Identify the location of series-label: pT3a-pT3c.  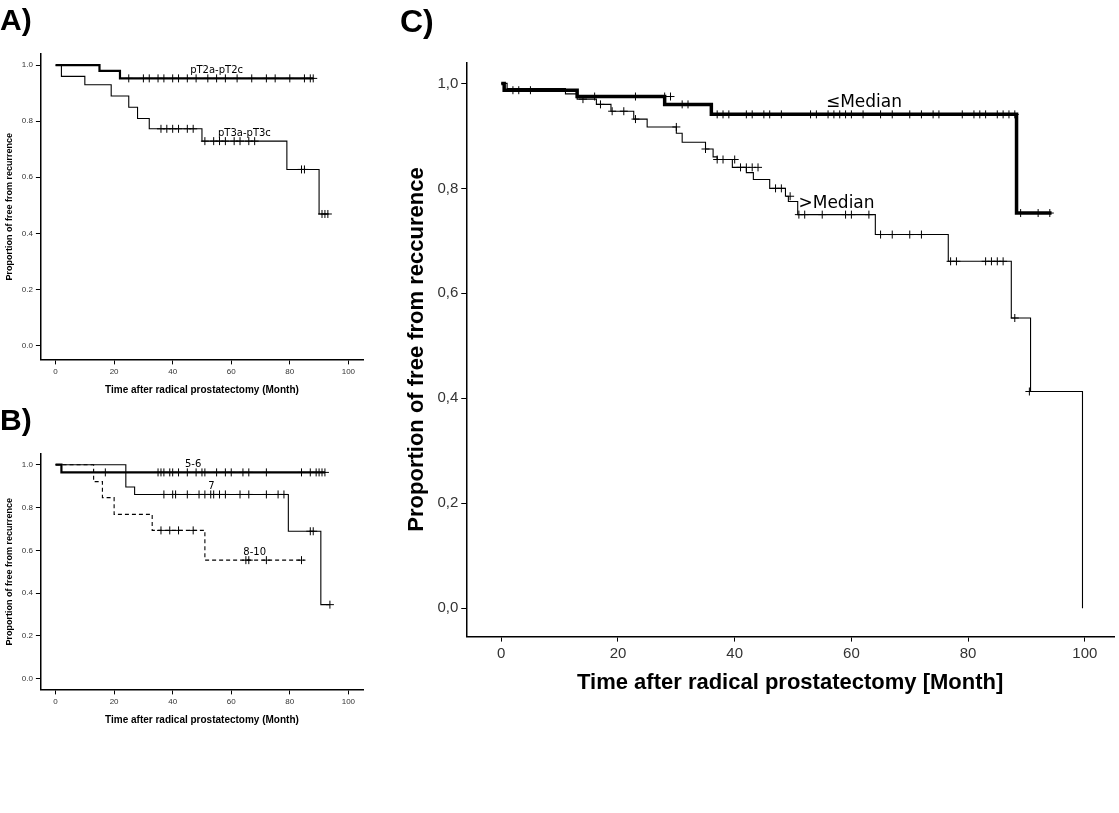
(244, 132).